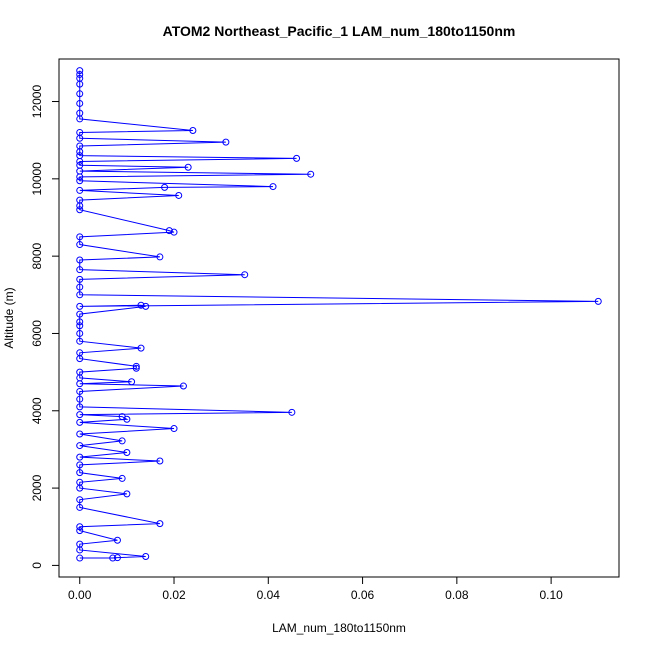 This screenshot has height=650, width=650. I want to click on x-tick-label: 0.02, so click(174, 595).